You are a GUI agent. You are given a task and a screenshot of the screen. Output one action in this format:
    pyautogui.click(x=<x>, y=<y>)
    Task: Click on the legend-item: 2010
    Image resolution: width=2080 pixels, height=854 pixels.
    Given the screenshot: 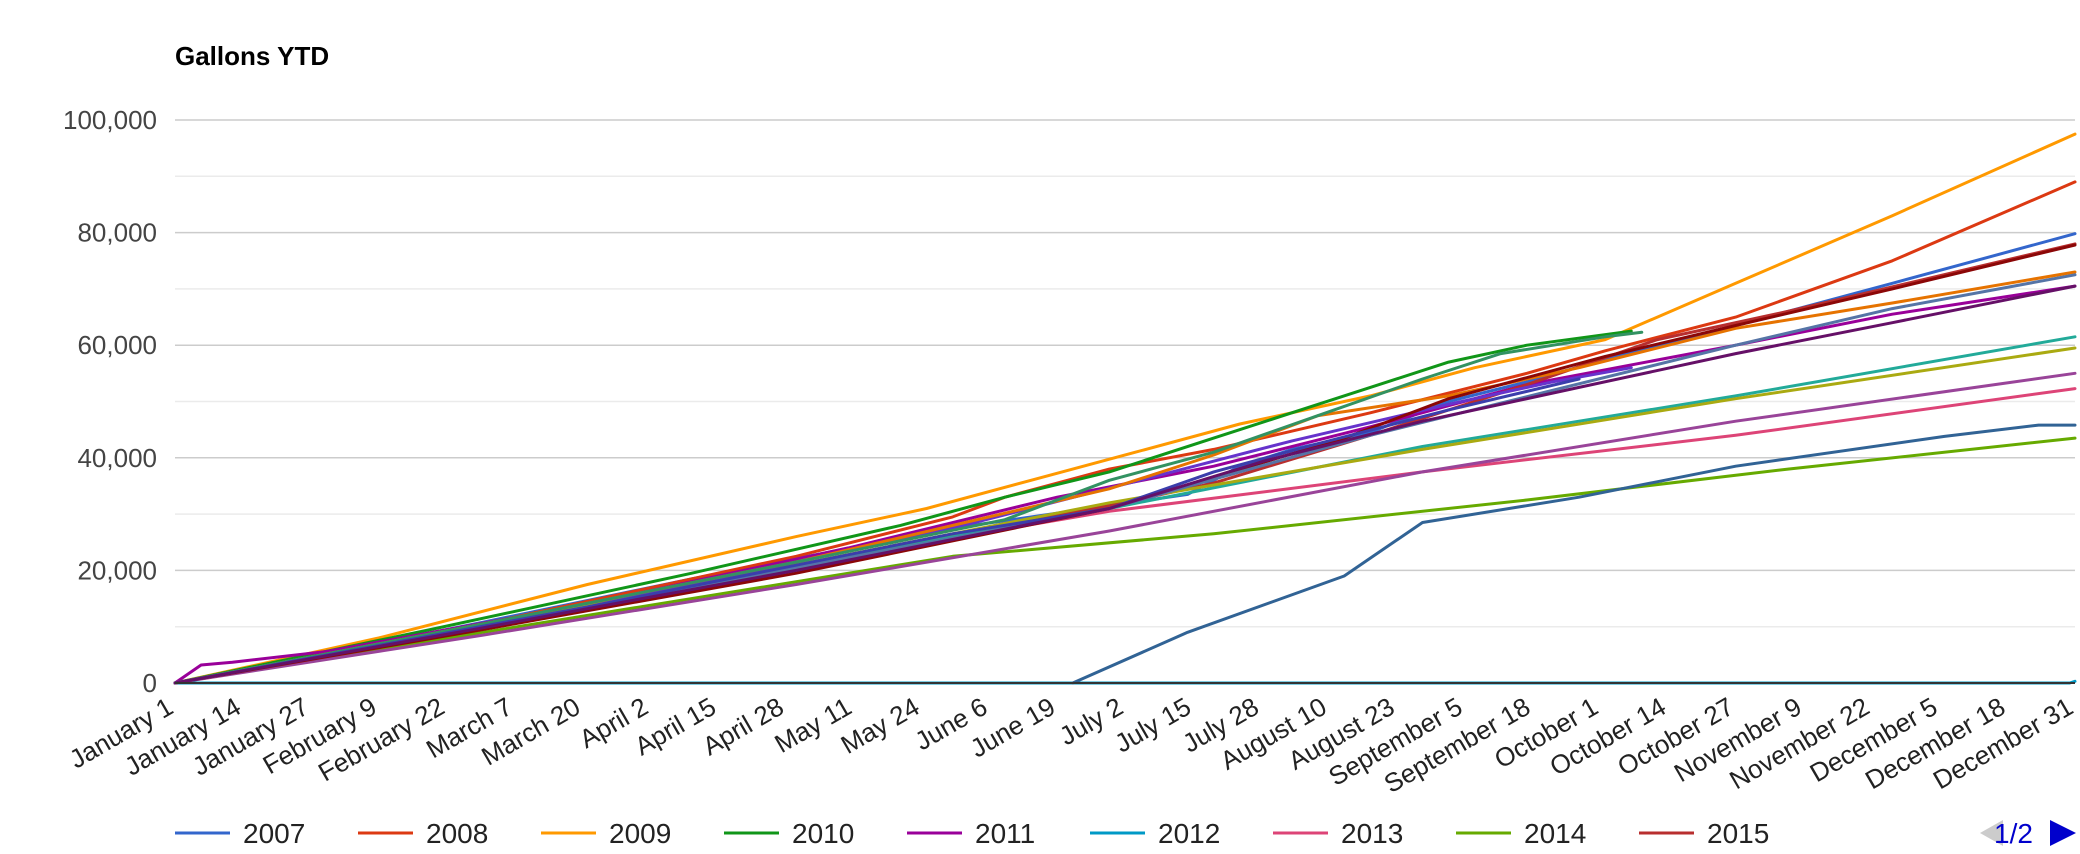 What is the action you would take?
    pyautogui.click(x=789, y=833)
    